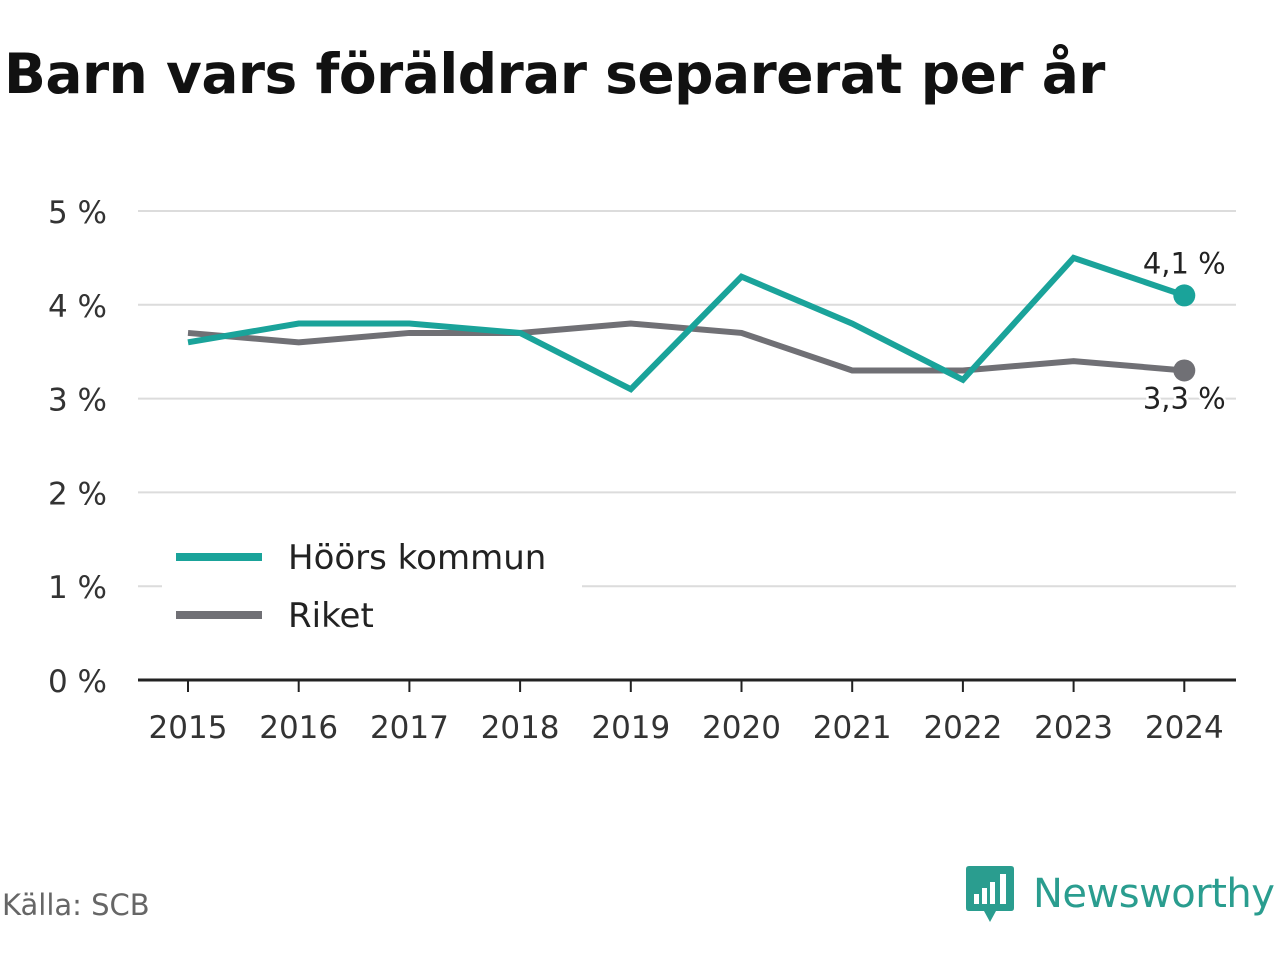 The image size is (1280, 960). What do you see at coordinates (372, 582) in the screenshot?
I see `legend: Höörs kommun Riket` at bounding box center [372, 582].